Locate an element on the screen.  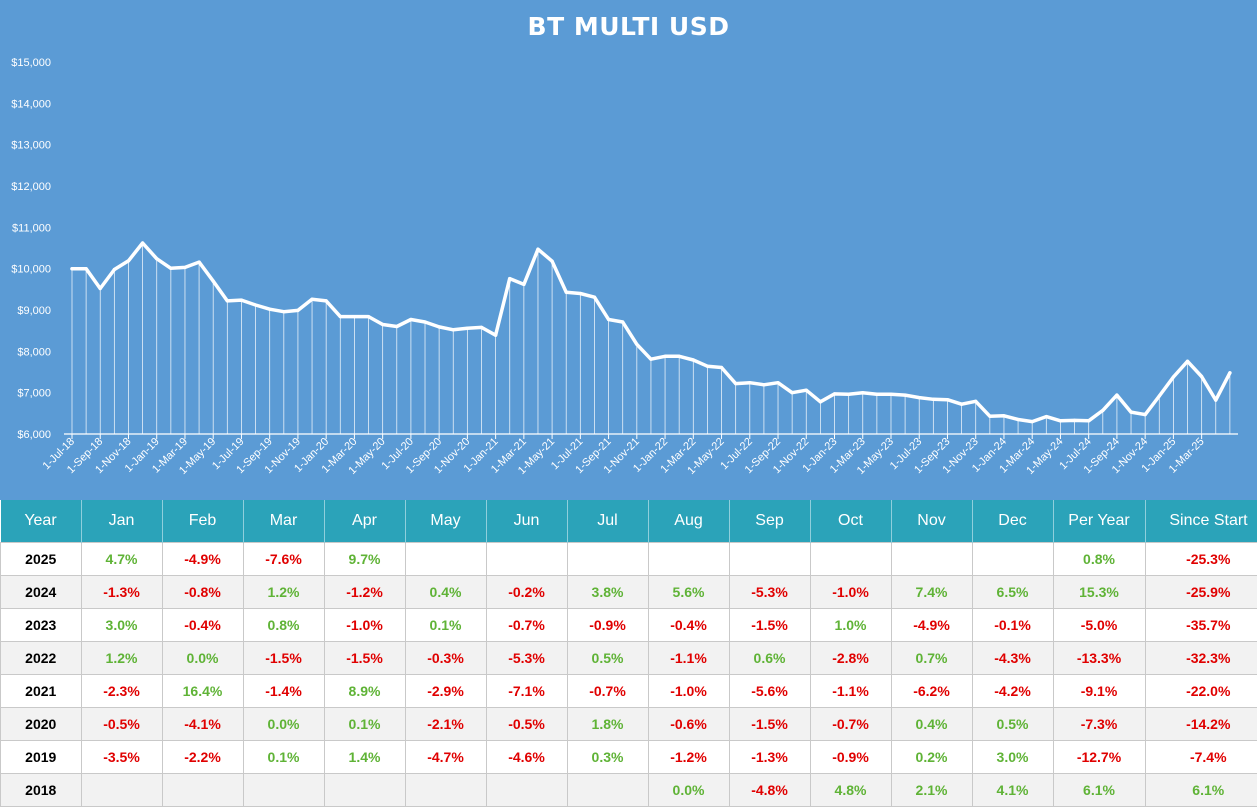
year-cell: 2020 is located at coordinates (41, 724).